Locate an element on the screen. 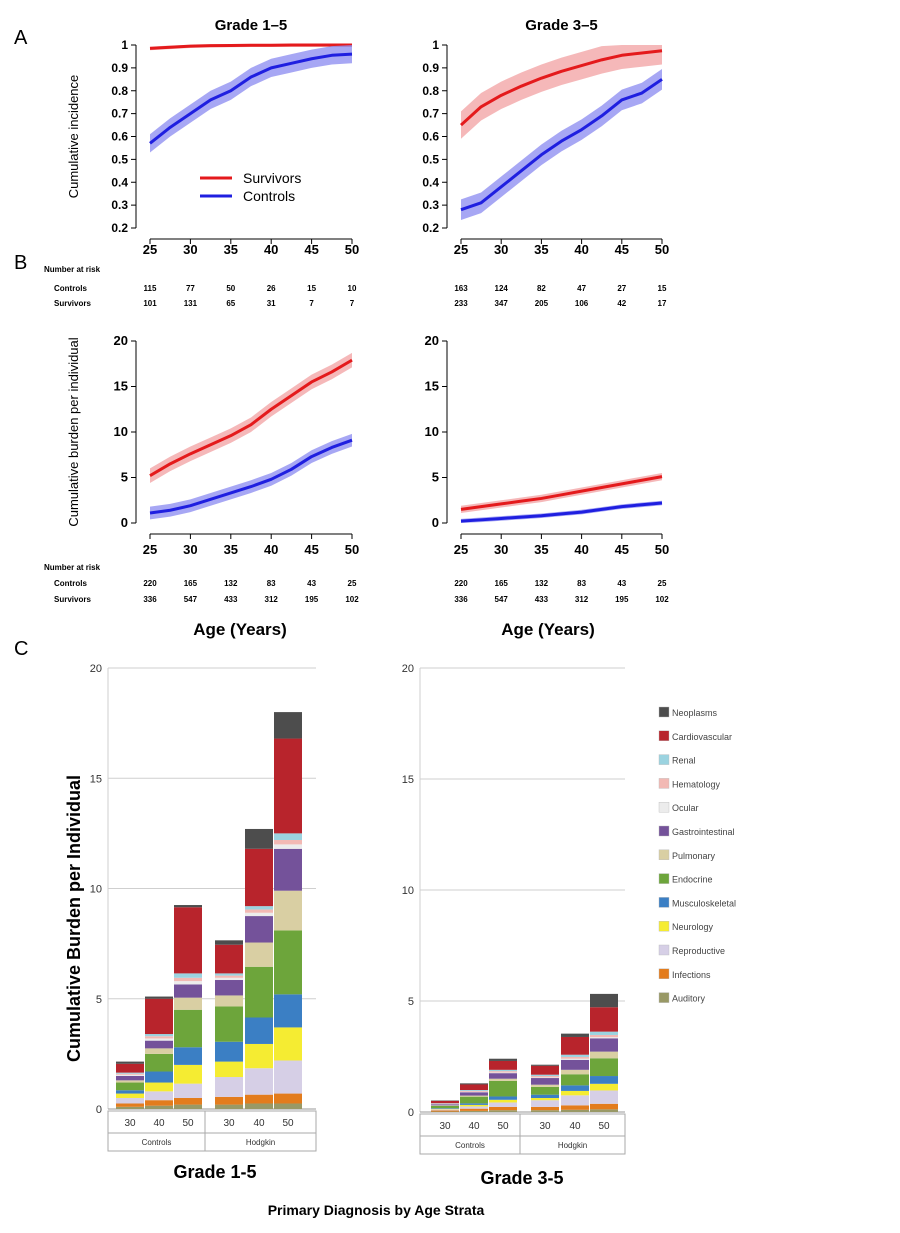  legend-label-ocular: Ocular is located at coordinates (685, 808).